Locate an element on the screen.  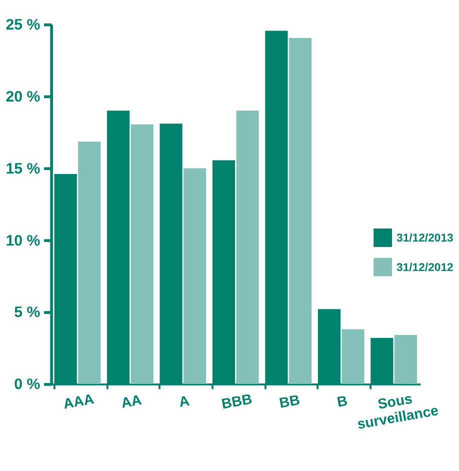
x-tick-label: BBB is located at coordinates (237, 402).